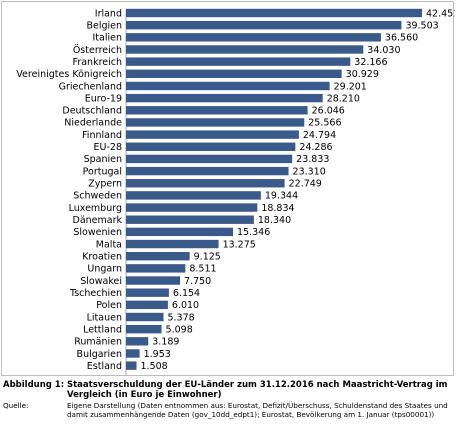  I want to click on category-label: Zypern, so click(105, 184).